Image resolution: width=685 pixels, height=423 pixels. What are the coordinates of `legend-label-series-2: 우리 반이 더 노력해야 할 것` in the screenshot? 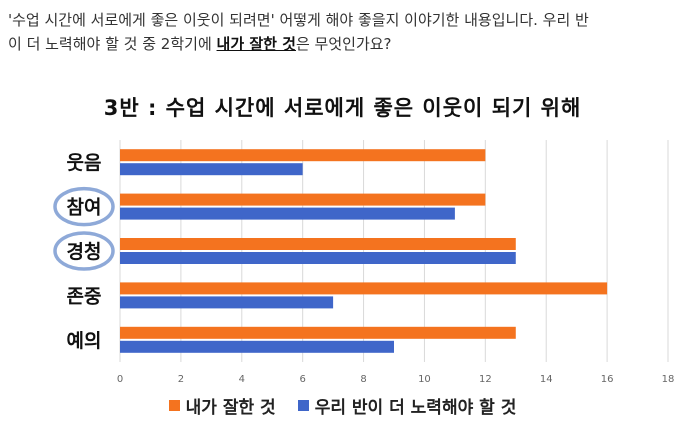 It's located at (415, 408).